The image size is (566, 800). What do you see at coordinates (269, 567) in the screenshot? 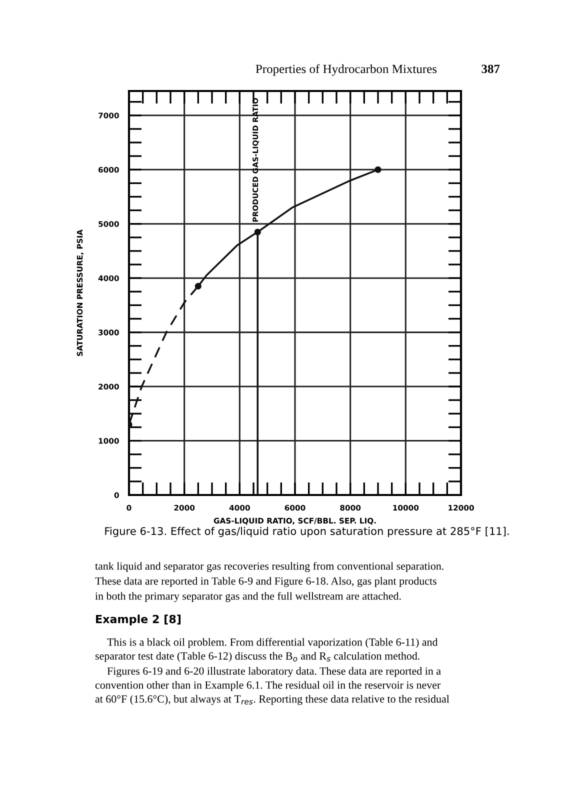
I see `text: tank liquid and separator gas recoveries resulting from conventional separation.` at bounding box center [269, 567].